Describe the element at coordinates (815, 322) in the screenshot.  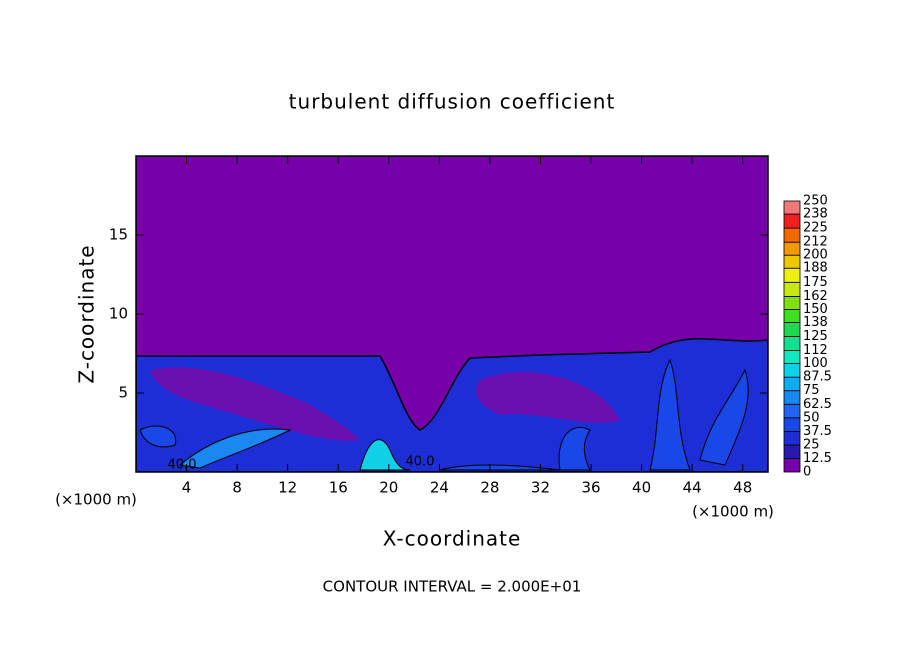
I see `colorbar-label: 138` at that location.